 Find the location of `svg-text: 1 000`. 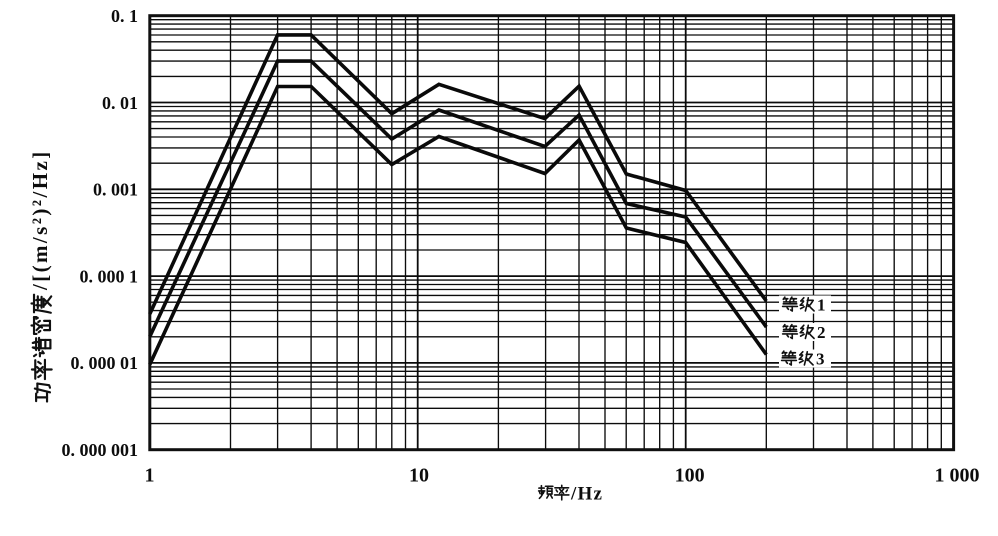

svg-text: 1 000 is located at coordinates (957, 476).